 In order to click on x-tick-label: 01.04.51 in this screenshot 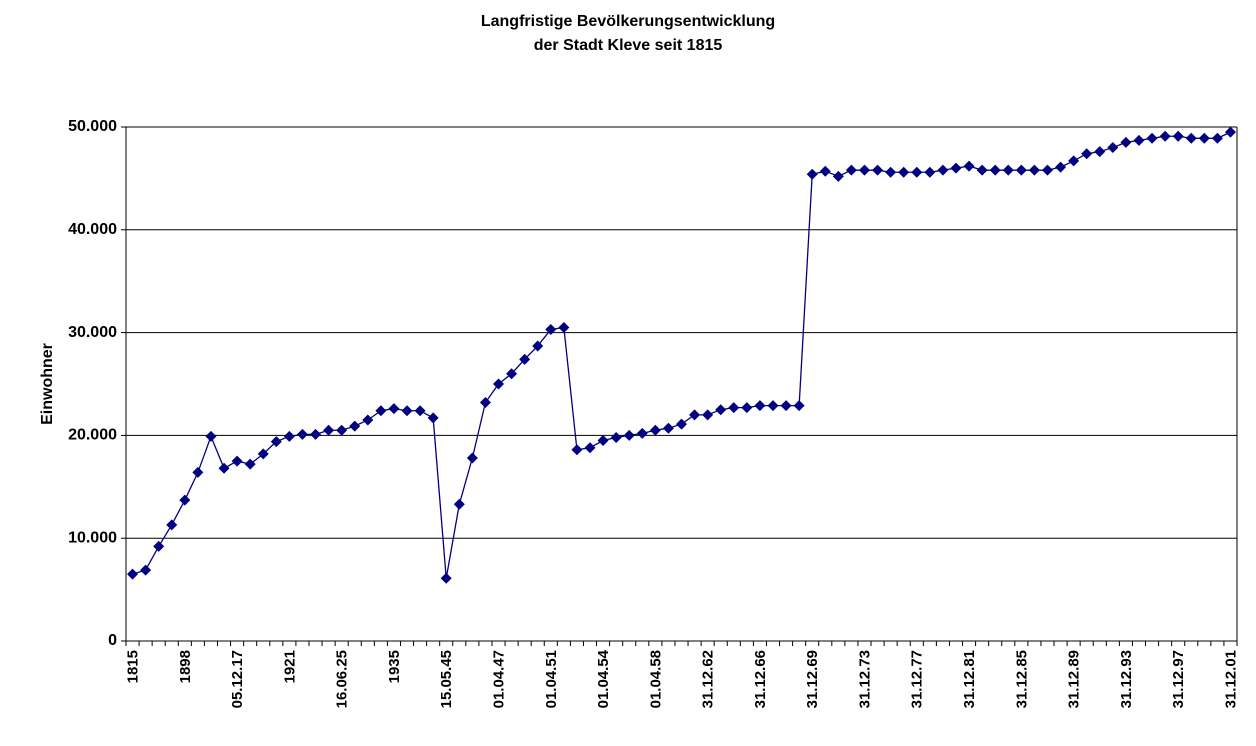, I will do `click(551, 679)`.